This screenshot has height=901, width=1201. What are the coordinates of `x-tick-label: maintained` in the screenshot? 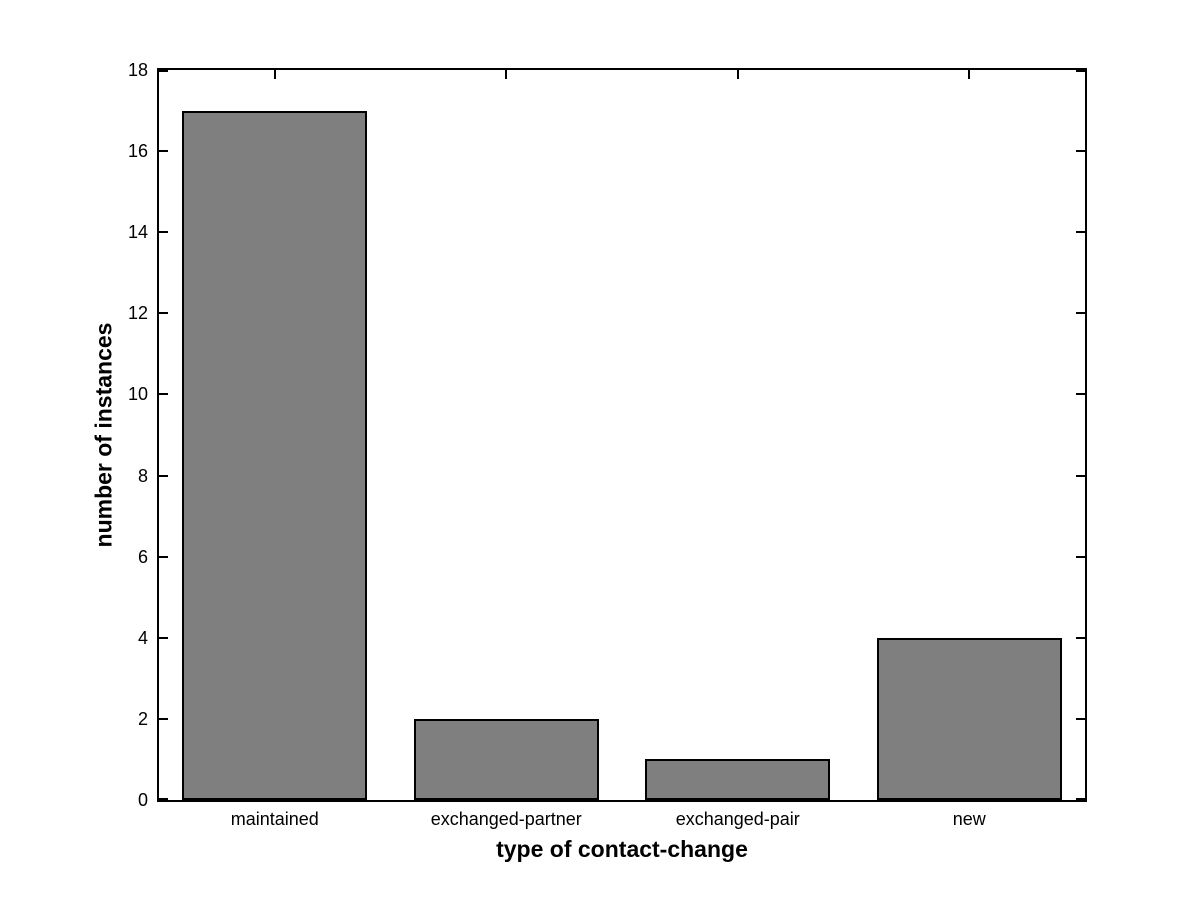 It's located at (274, 819).